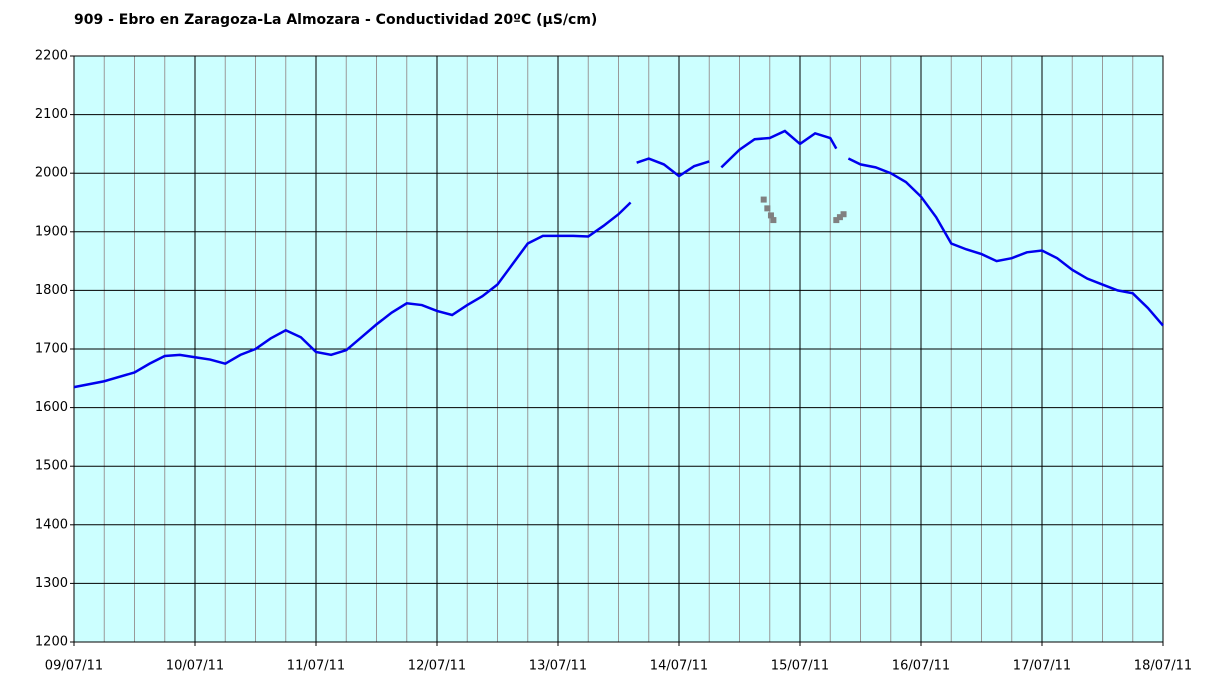 The width and height of the screenshot is (1221, 680). Describe the element at coordinates (51, 524) in the screenshot. I see `y-tick-label: 1400` at that location.